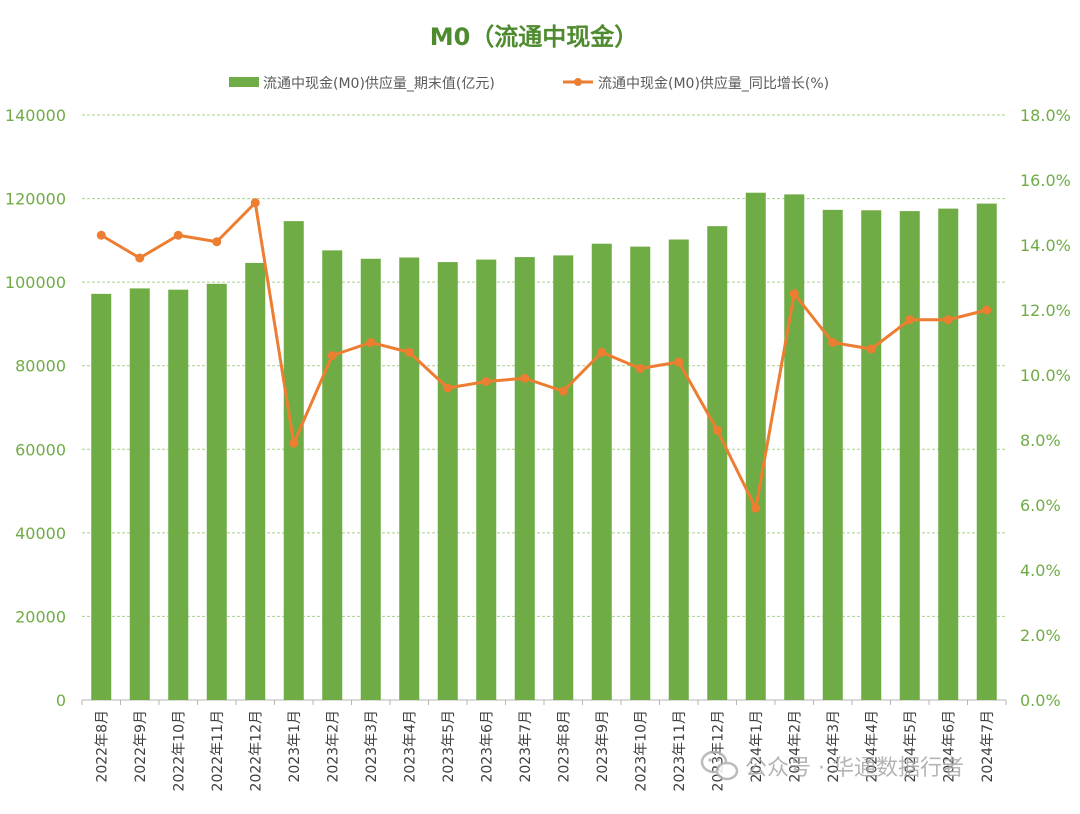 The image size is (1080, 814). Describe the element at coordinates (988, 746) in the screenshot. I see `x-tick-label: 2024年7月` at that location.